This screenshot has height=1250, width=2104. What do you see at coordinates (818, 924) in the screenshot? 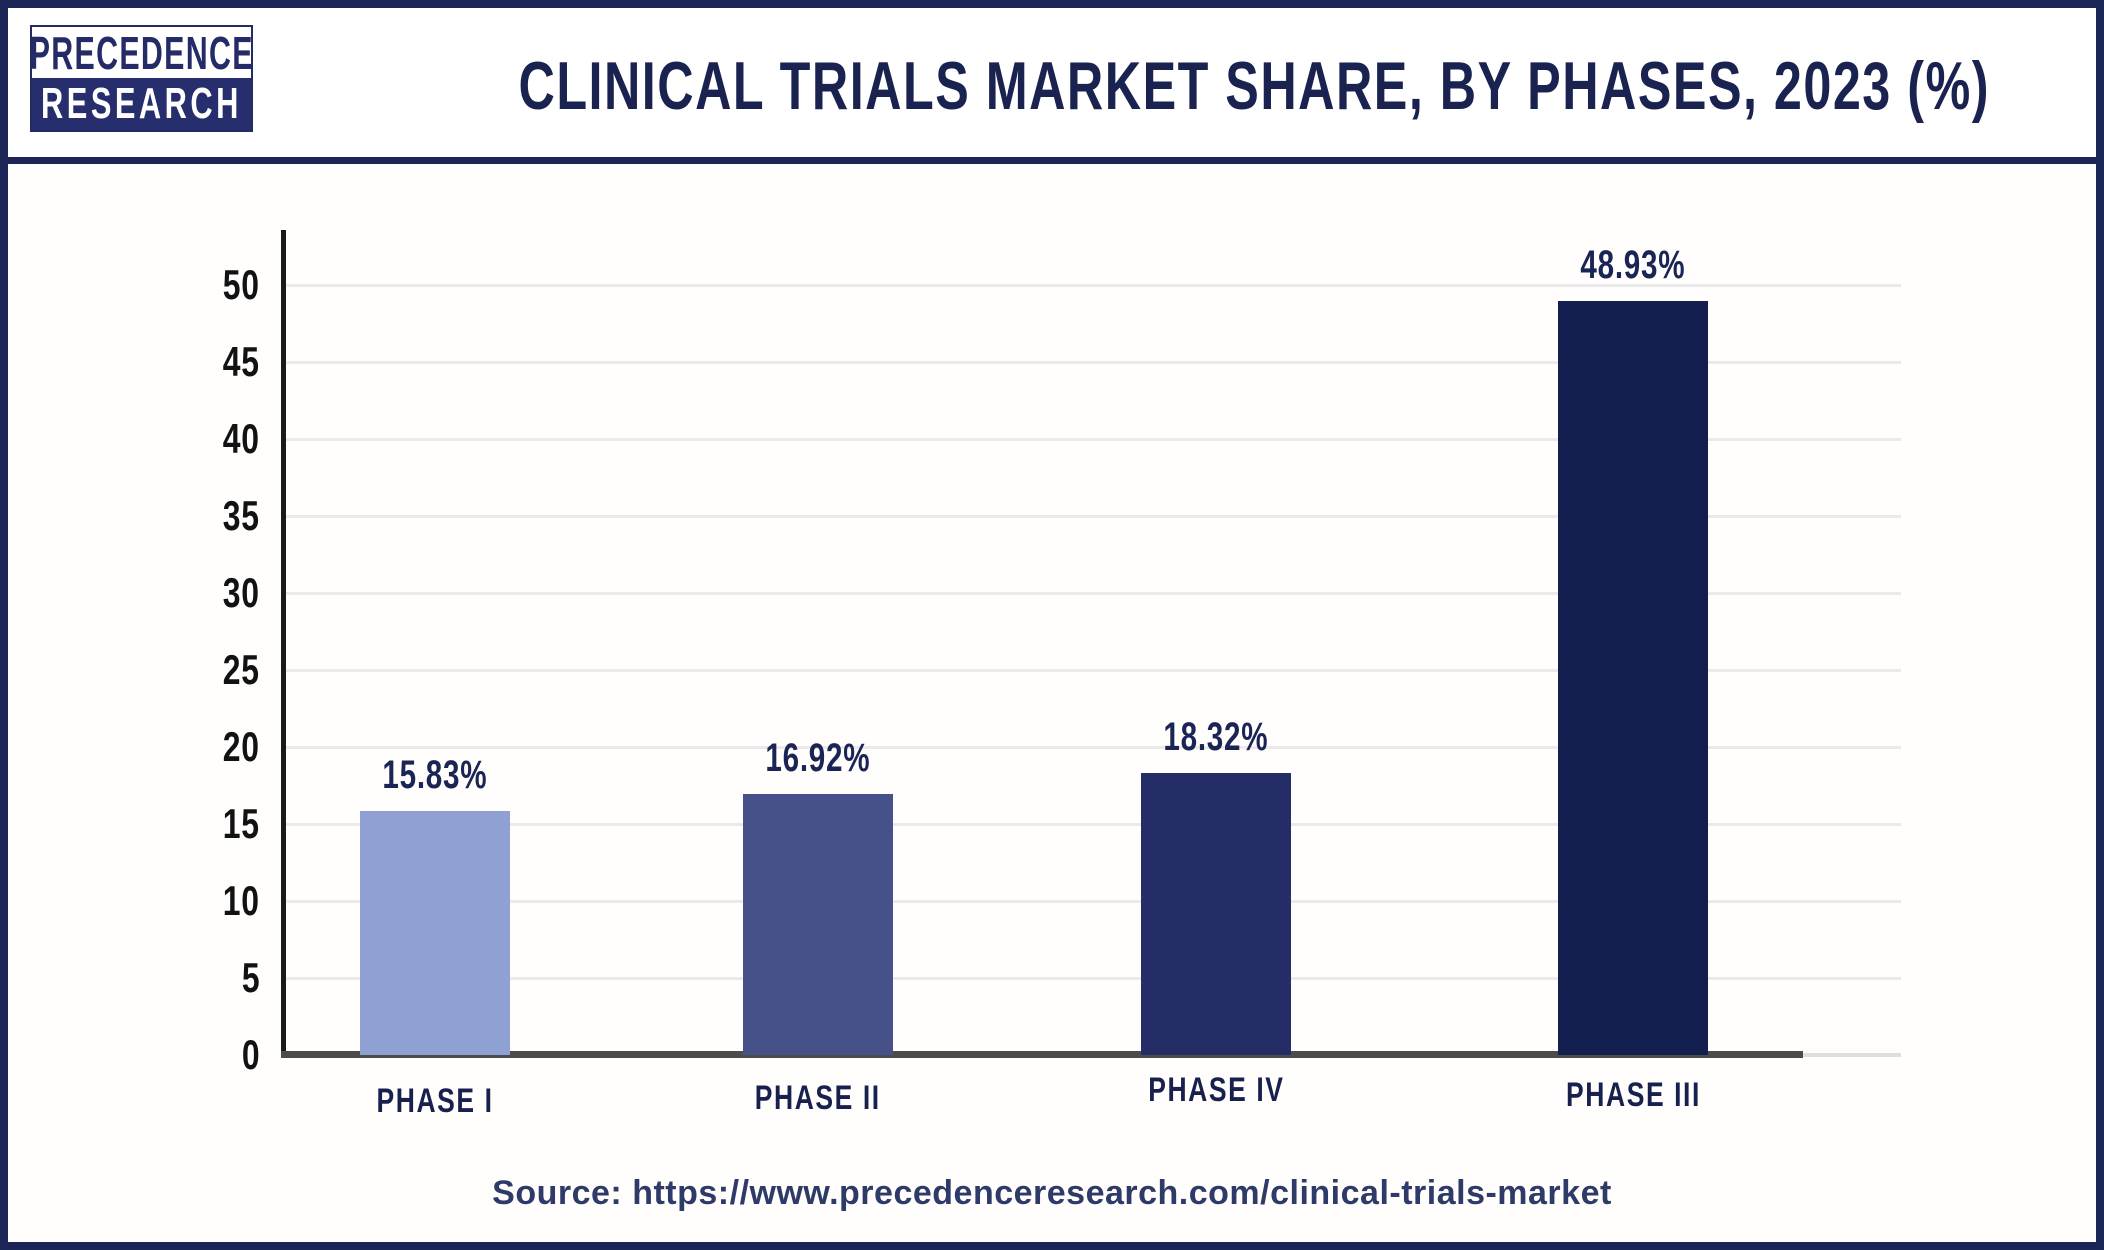
I see `bar-phase-ii` at bounding box center [818, 924].